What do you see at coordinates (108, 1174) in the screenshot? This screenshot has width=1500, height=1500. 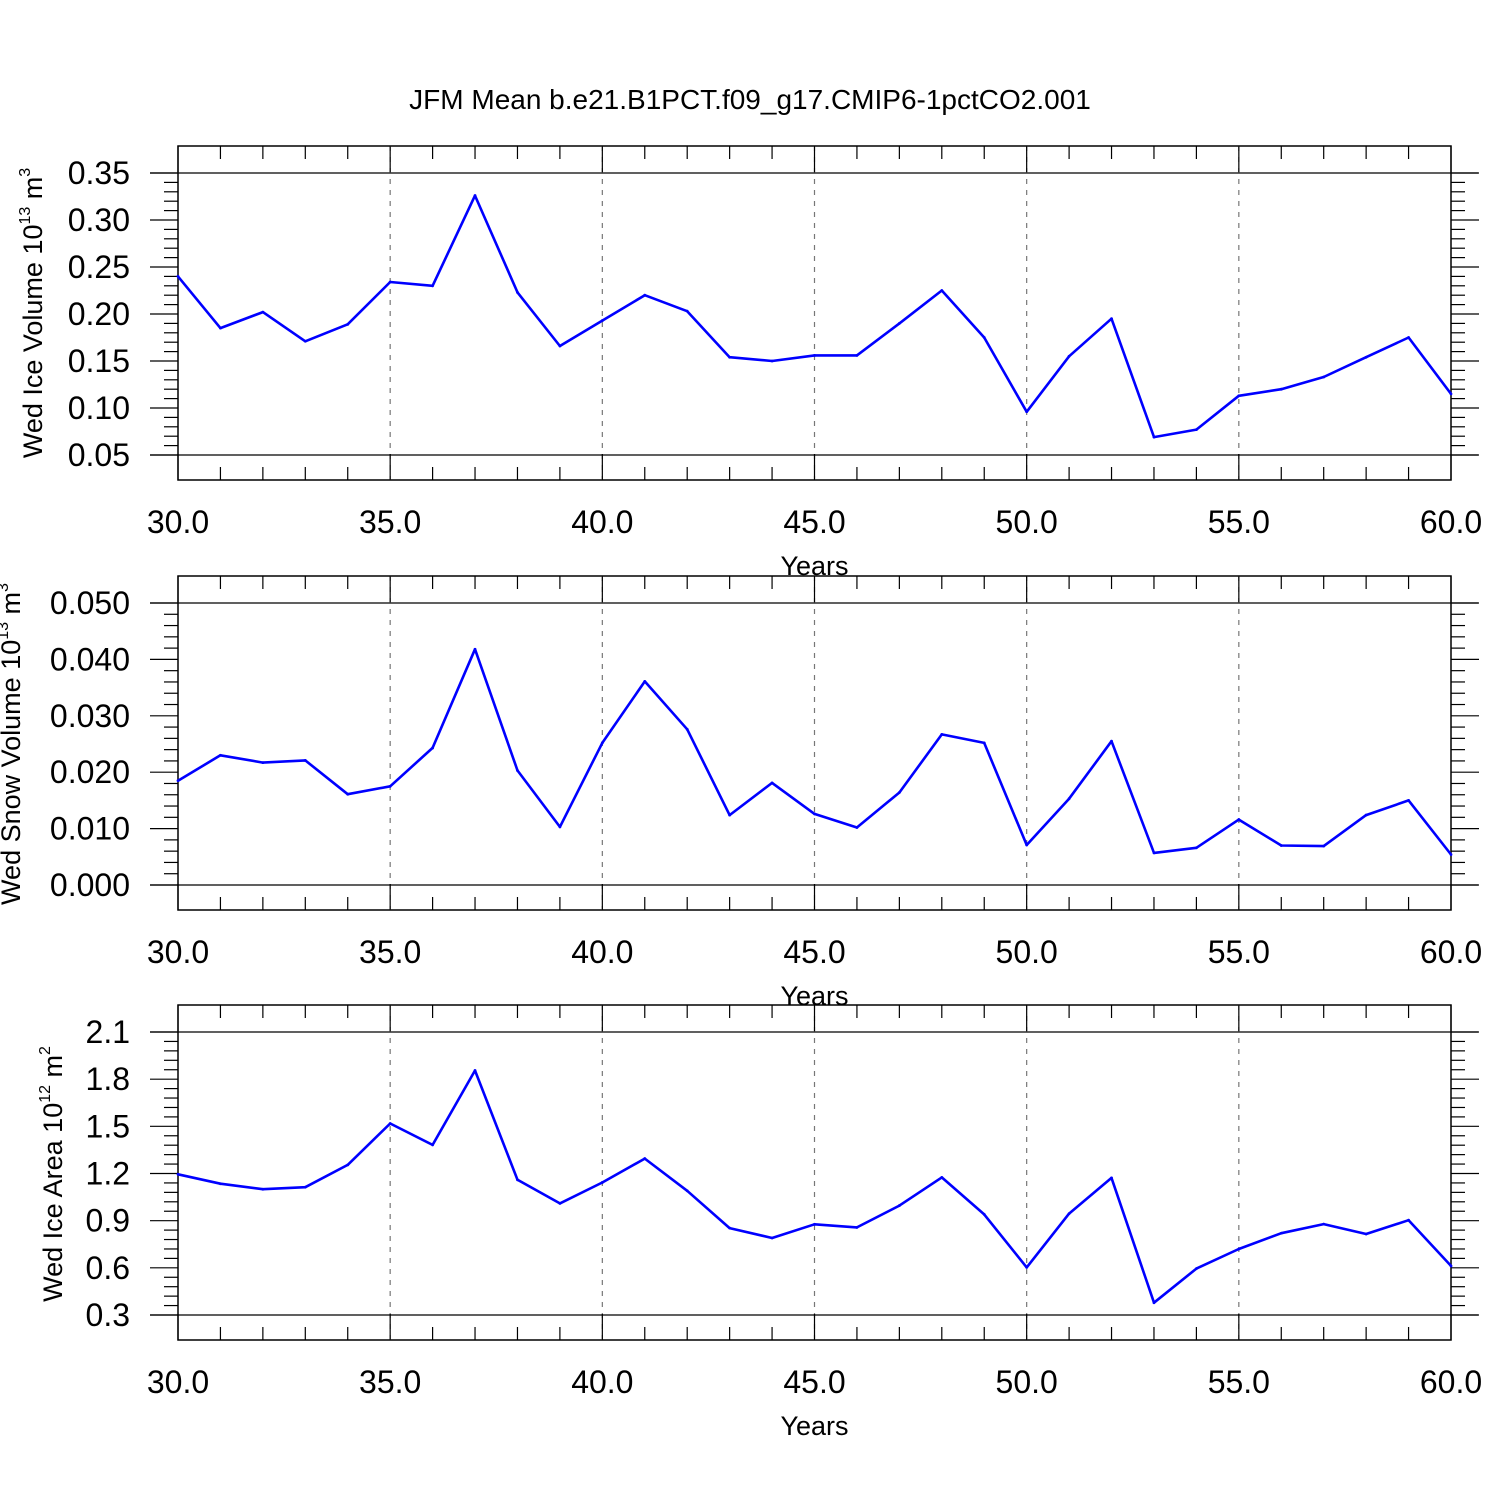 I see `y-tick-label: 1.2` at bounding box center [108, 1174].